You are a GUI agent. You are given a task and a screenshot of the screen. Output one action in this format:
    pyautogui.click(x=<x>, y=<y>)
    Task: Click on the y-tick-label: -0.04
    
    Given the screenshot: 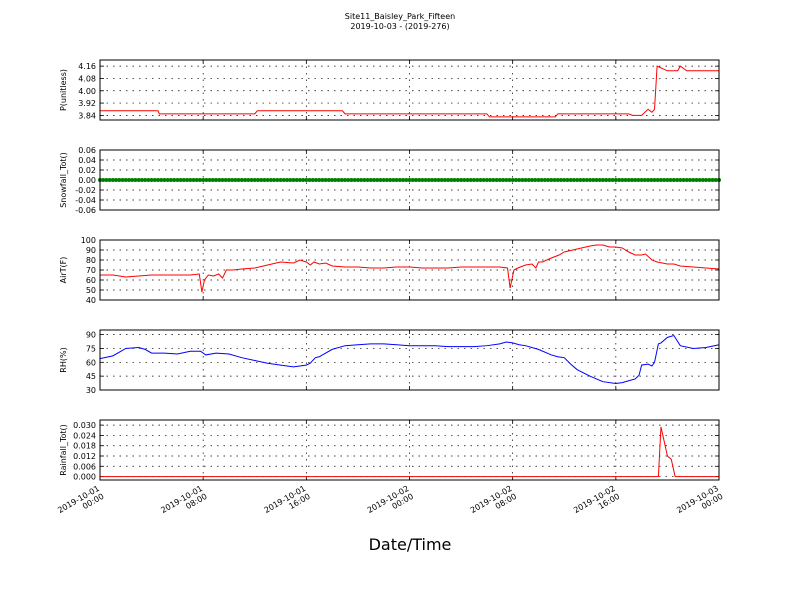 What is the action you would take?
    pyautogui.click(x=85, y=200)
    